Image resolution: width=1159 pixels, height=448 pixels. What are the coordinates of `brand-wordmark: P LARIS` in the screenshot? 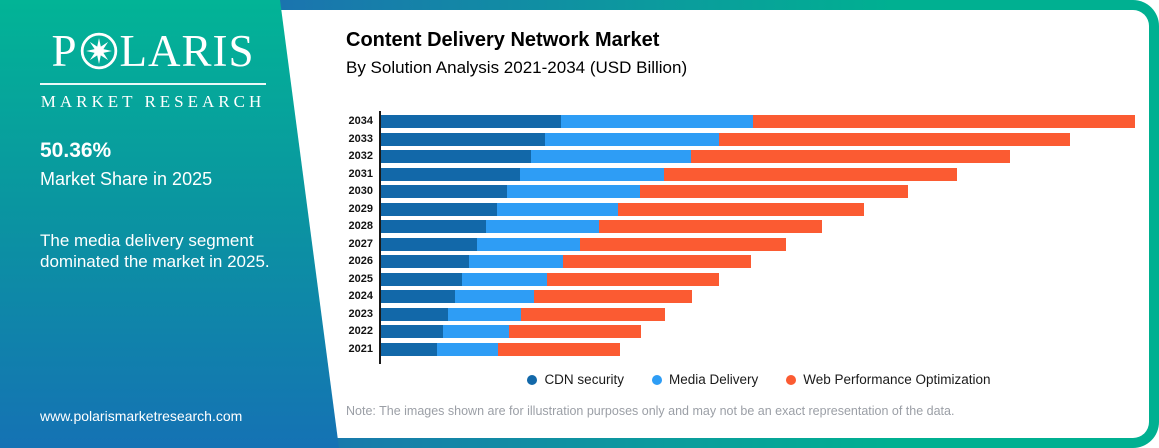 It's located at (153, 51).